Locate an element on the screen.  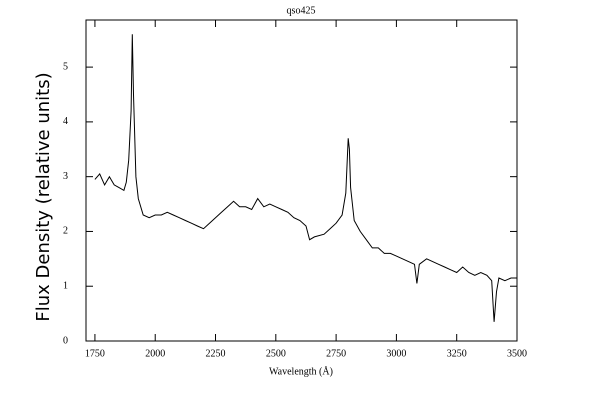
x-tick-label: 3000 is located at coordinates (396, 353).